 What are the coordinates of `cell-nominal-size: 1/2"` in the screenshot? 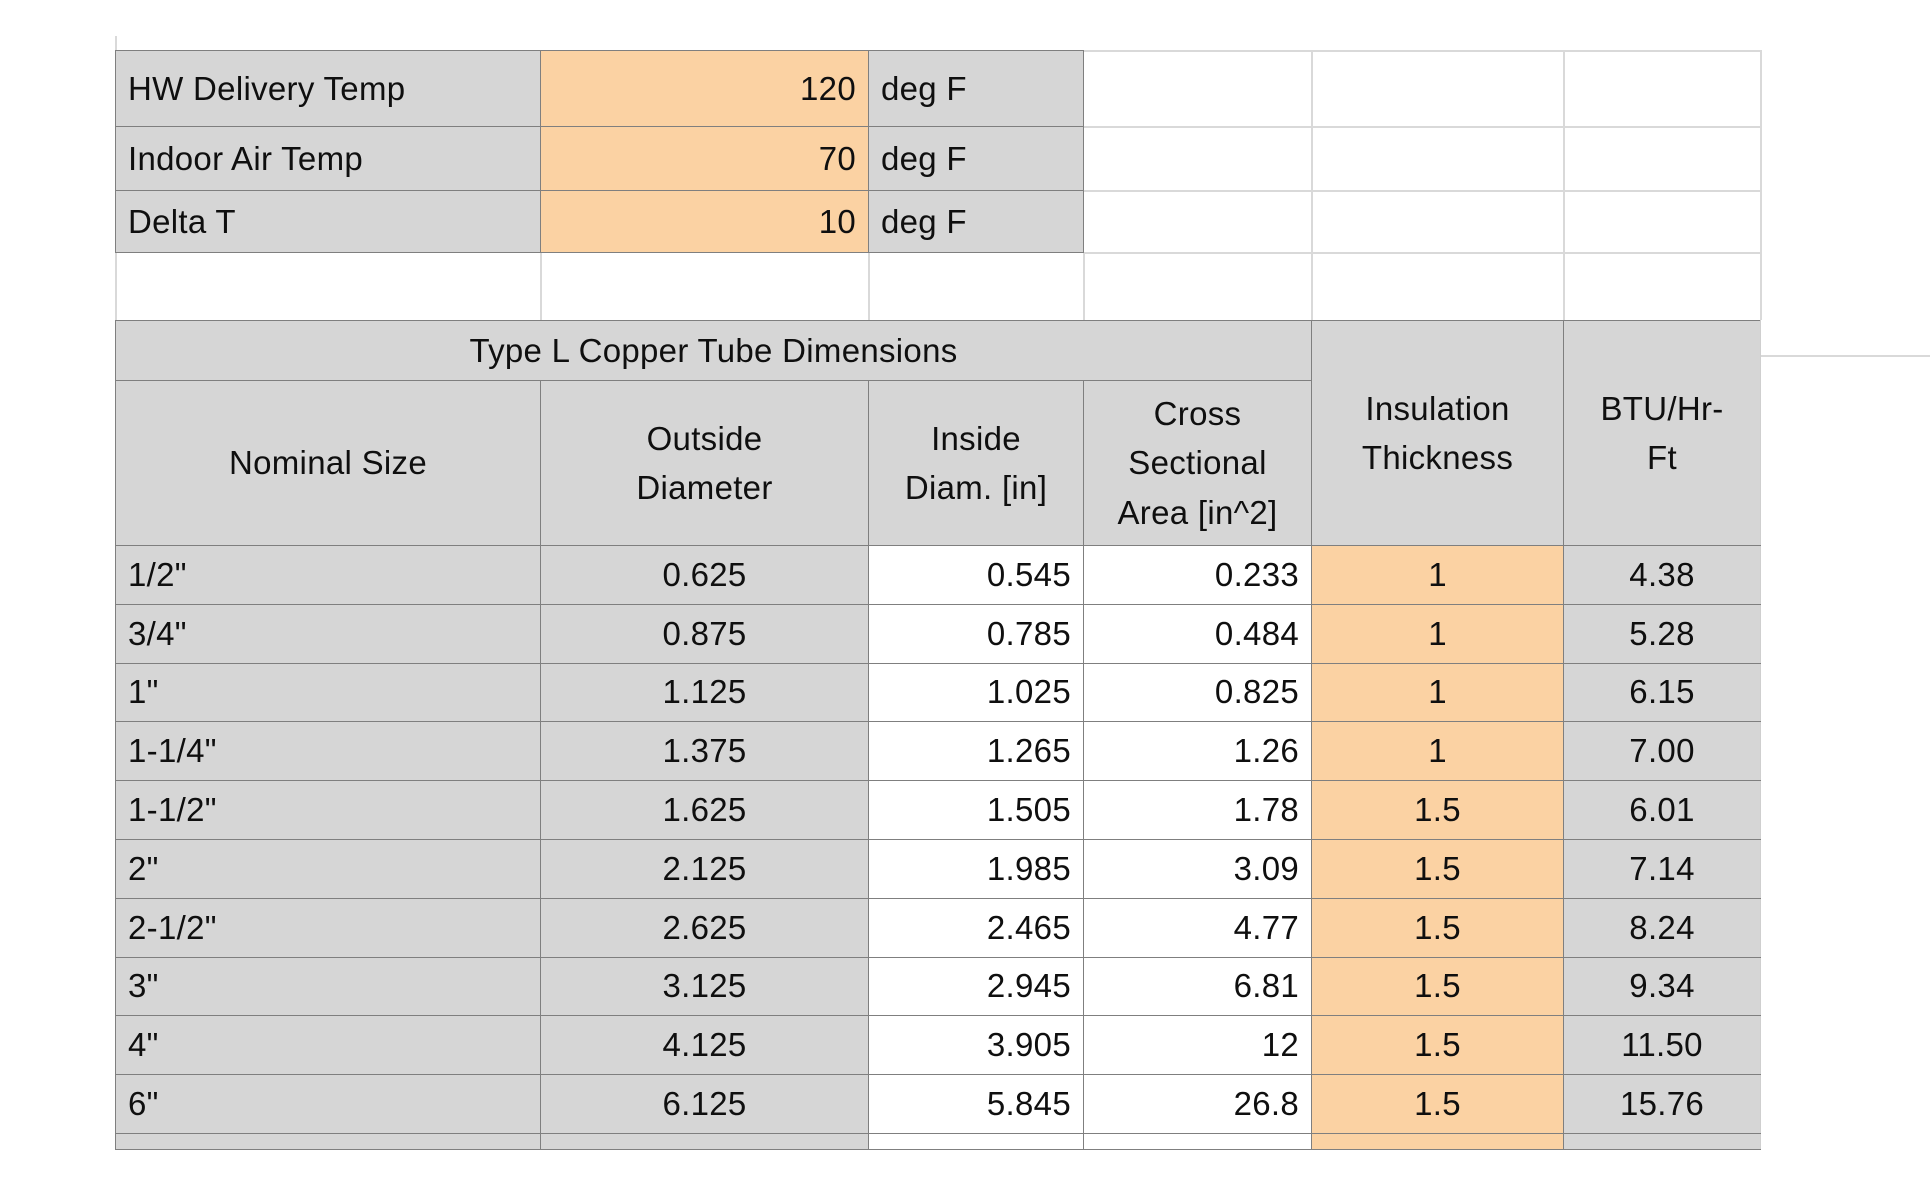 It's located at (328, 575).